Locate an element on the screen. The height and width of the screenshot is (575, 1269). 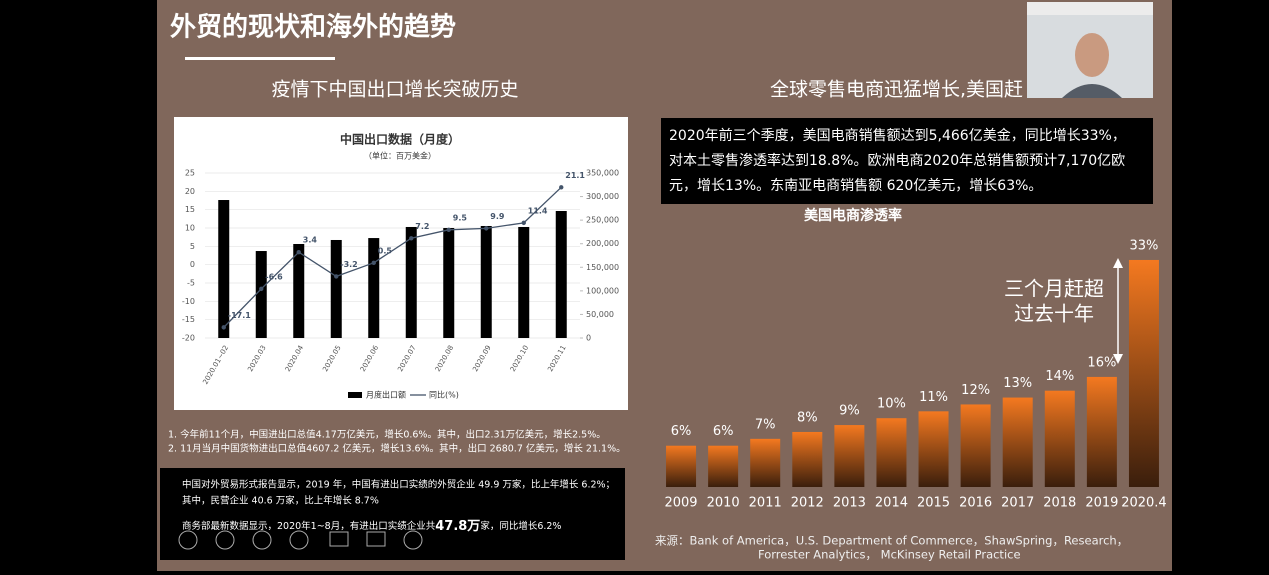
y2-tick-label: 0 is located at coordinates (588, 338).